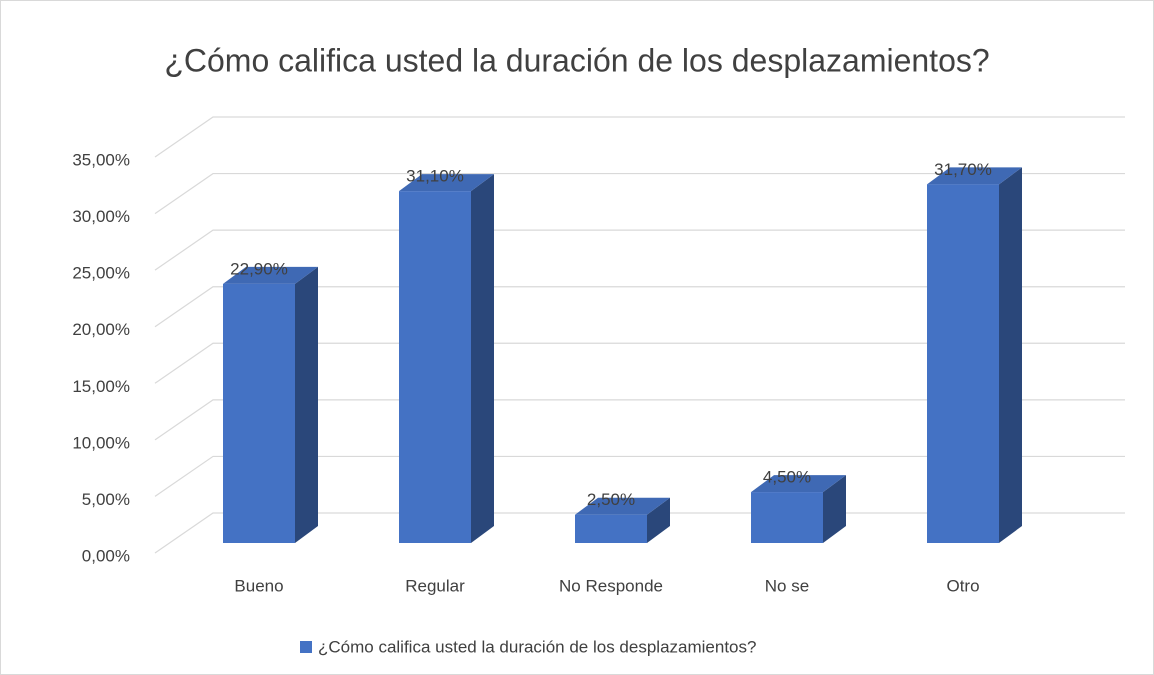  Describe the element at coordinates (435, 585) in the screenshot. I see `x-tick-label: Regular` at that location.